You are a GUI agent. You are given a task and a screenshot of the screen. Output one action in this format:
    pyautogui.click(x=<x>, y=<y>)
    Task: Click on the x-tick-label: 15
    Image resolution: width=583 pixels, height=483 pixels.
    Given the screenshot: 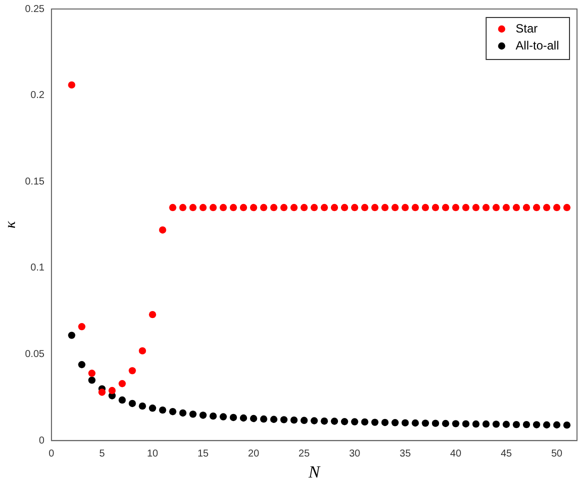 What is the action you would take?
    pyautogui.click(x=204, y=454)
    